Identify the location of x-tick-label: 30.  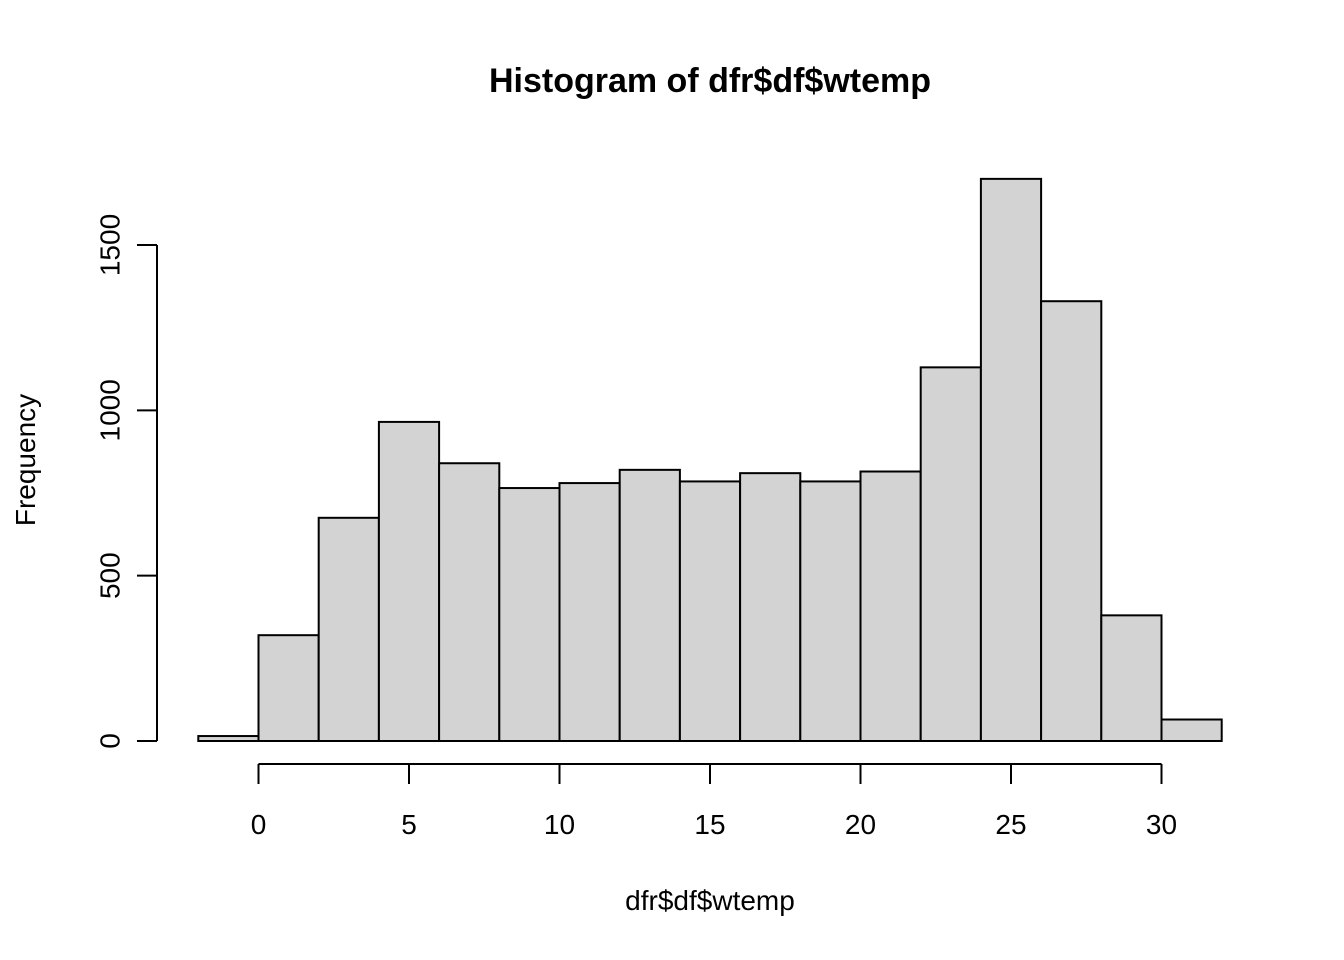
(1161, 824).